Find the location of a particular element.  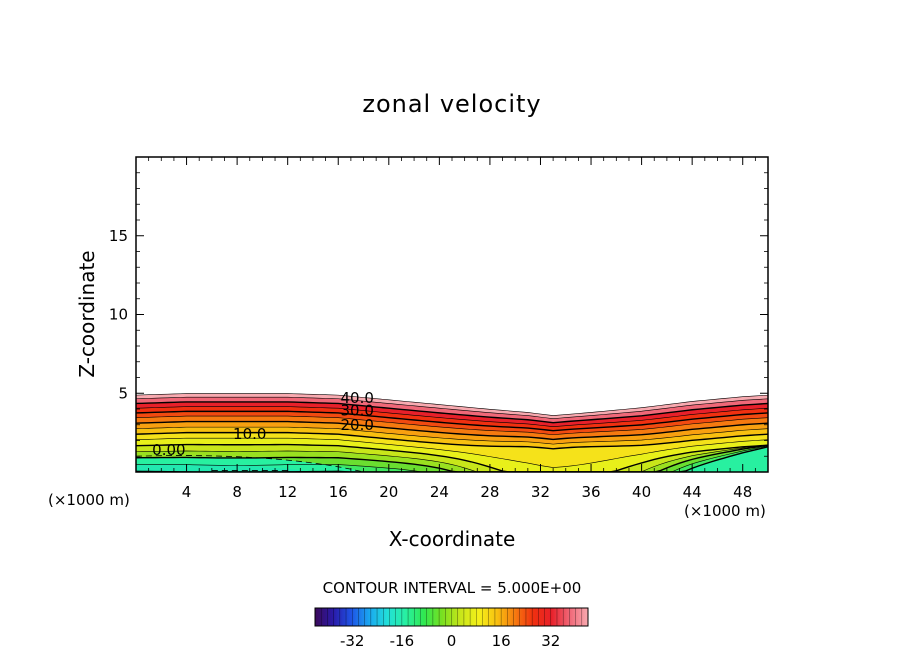

colorbar-stripes is located at coordinates (451, 617).